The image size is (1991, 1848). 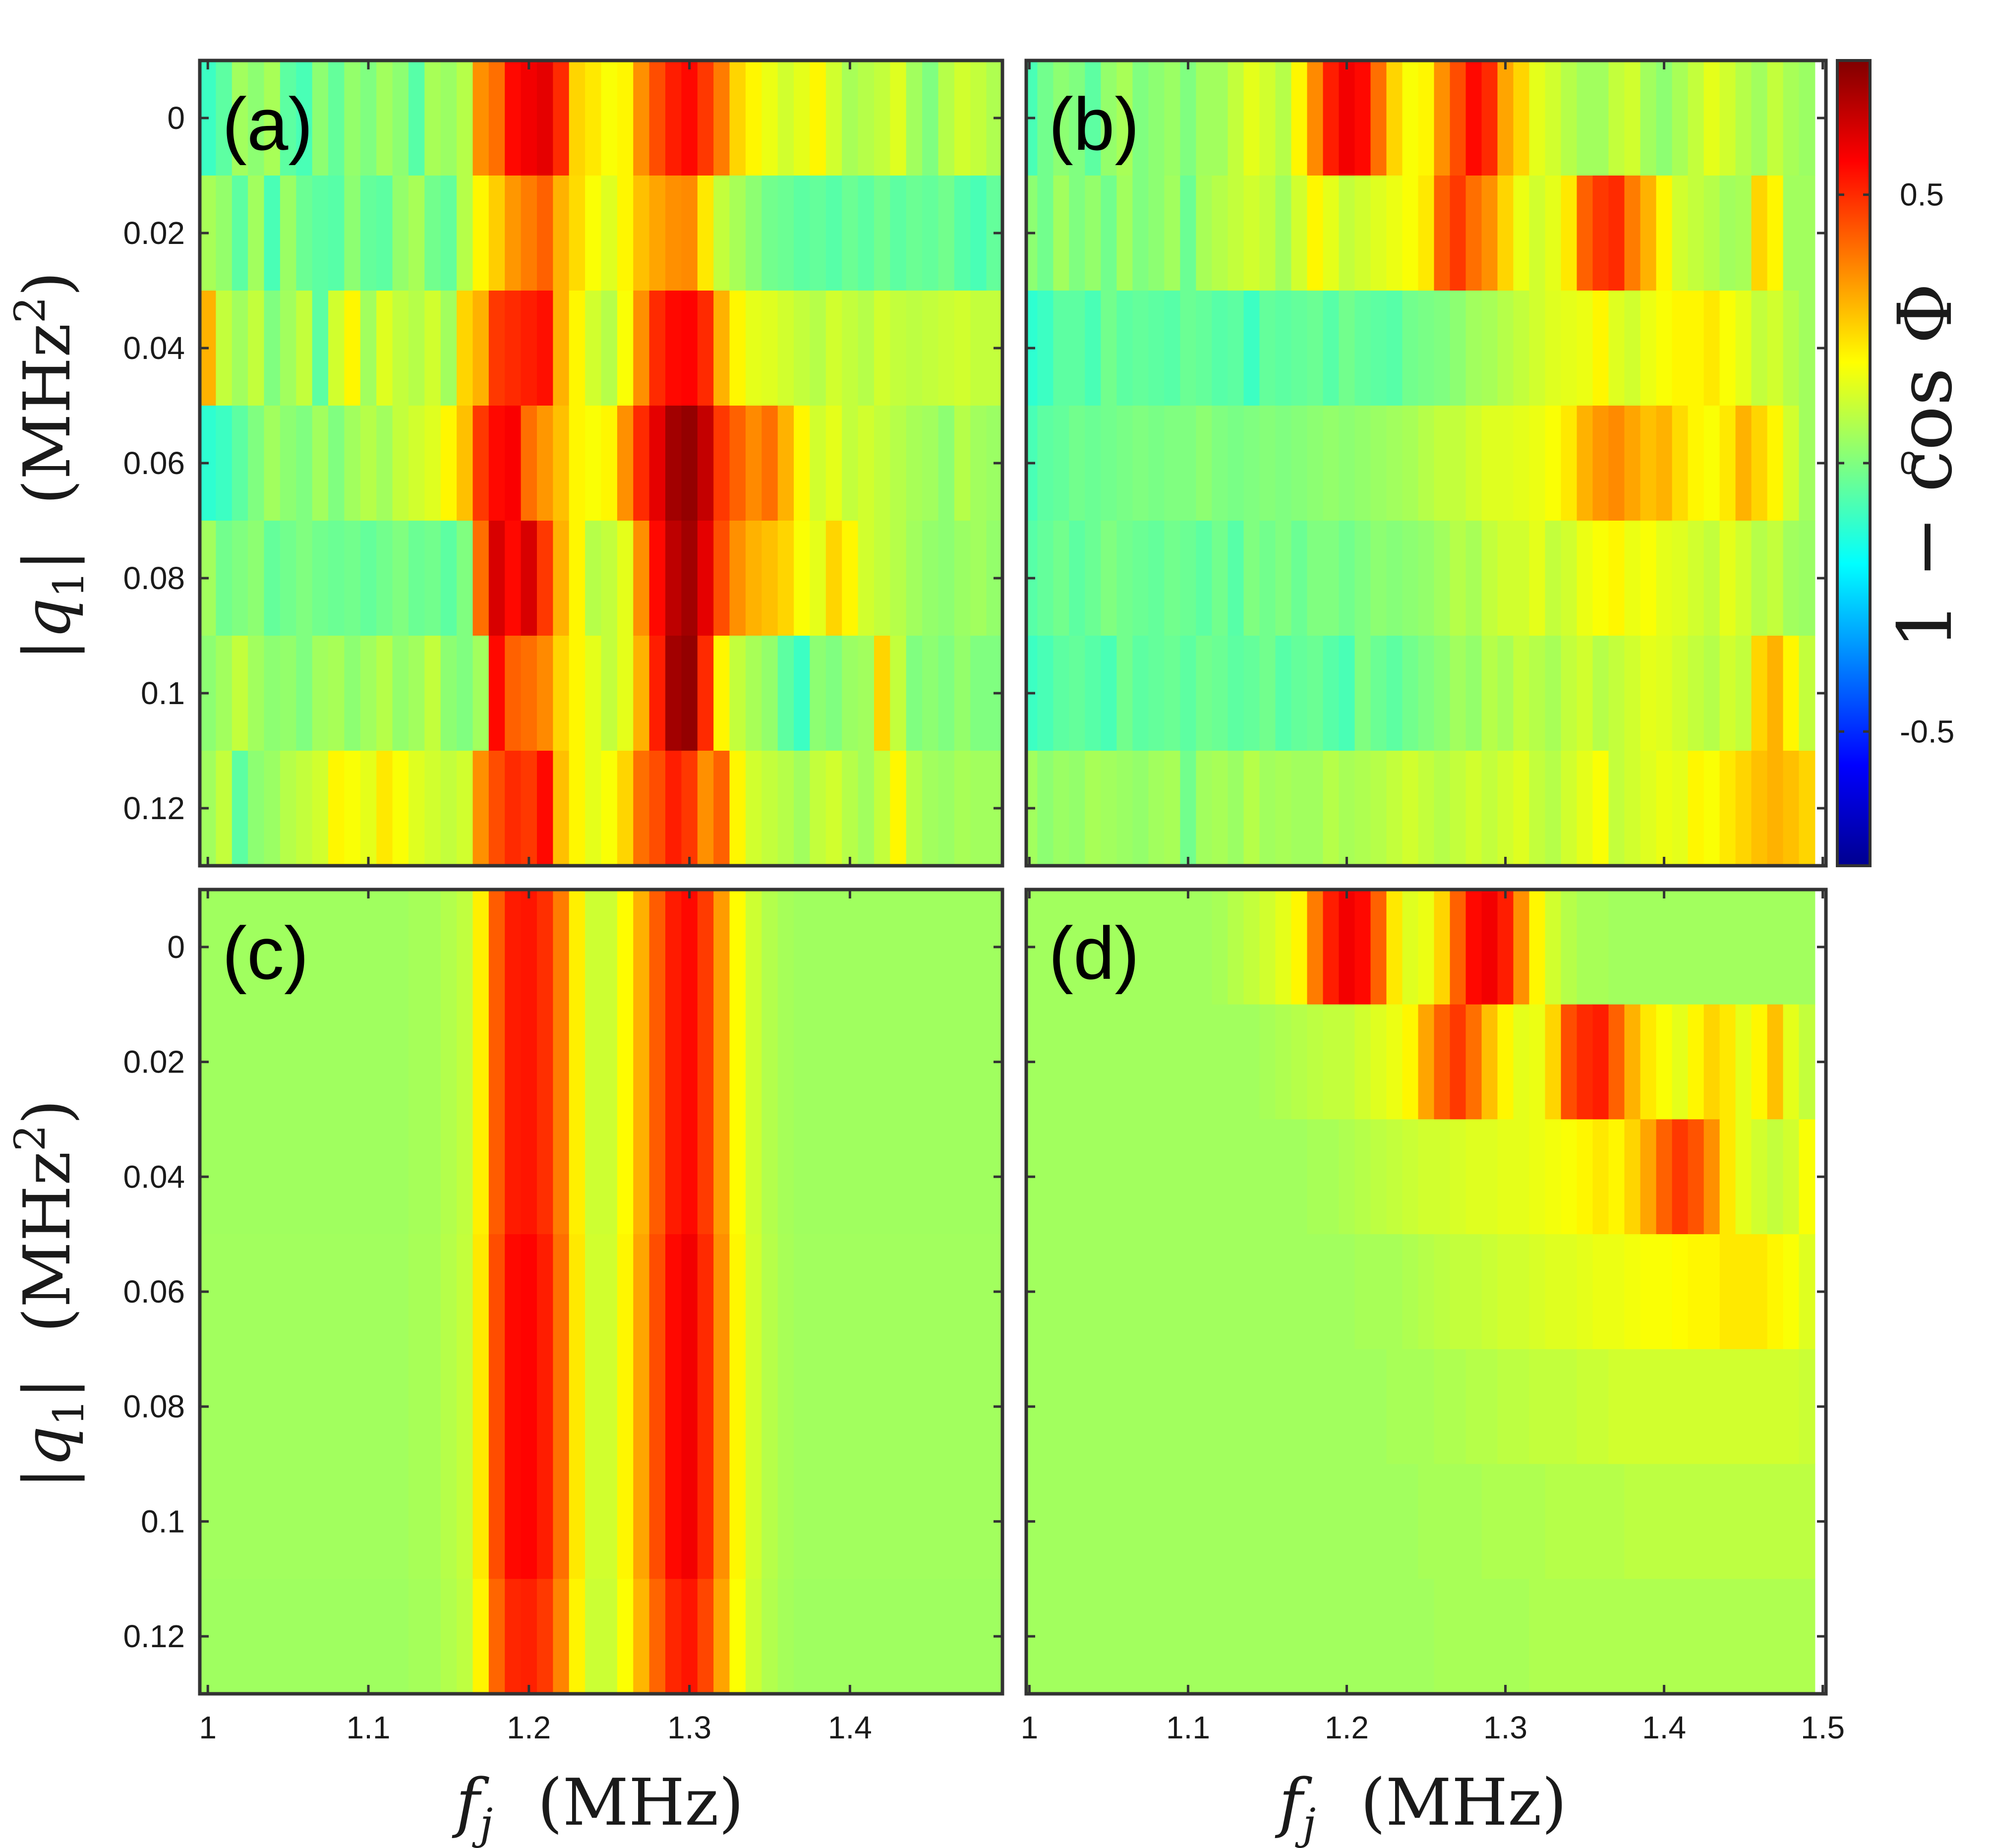 I want to click on x-tick-label: 1.5, so click(x=1823, y=1727).